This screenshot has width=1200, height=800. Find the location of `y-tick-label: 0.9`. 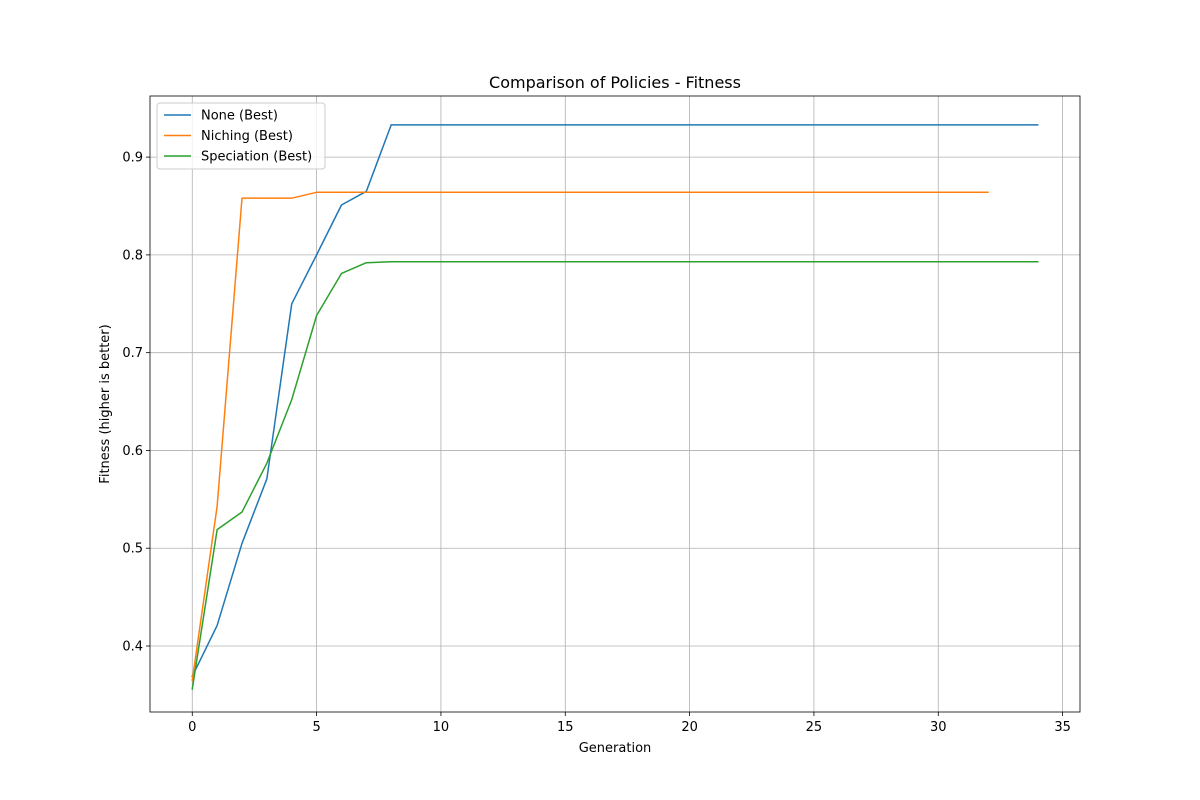

y-tick-label: 0.9 is located at coordinates (132, 158).